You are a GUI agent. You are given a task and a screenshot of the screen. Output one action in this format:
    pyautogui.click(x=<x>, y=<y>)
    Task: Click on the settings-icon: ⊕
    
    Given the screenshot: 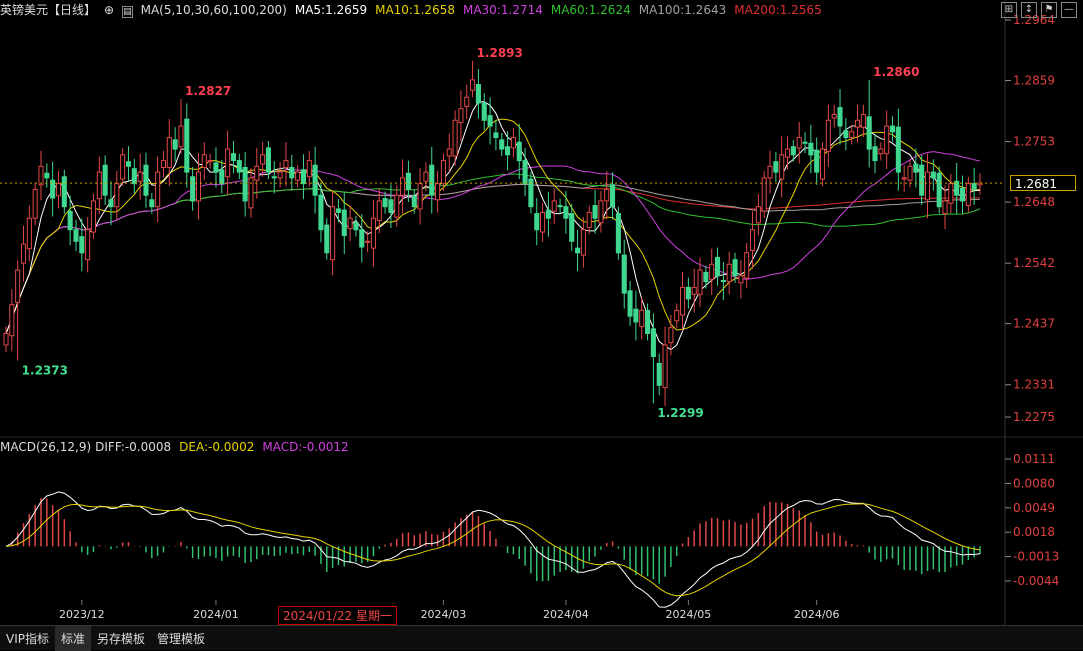 What is the action you would take?
    pyautogui.click(x=109, y=10)
    